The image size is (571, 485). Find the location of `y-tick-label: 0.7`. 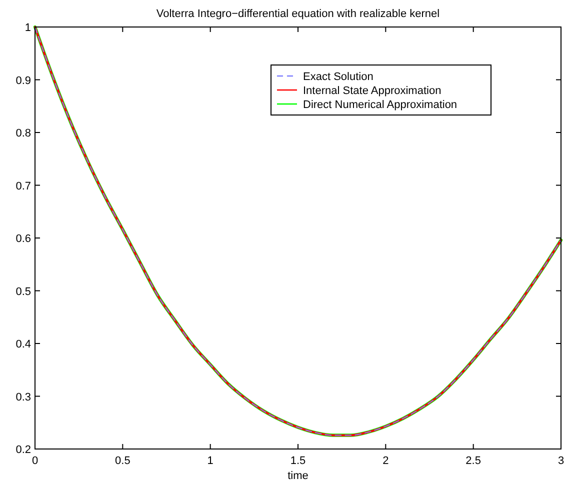

y-tick-label: 0.7 is located at coordinates (23, 186).